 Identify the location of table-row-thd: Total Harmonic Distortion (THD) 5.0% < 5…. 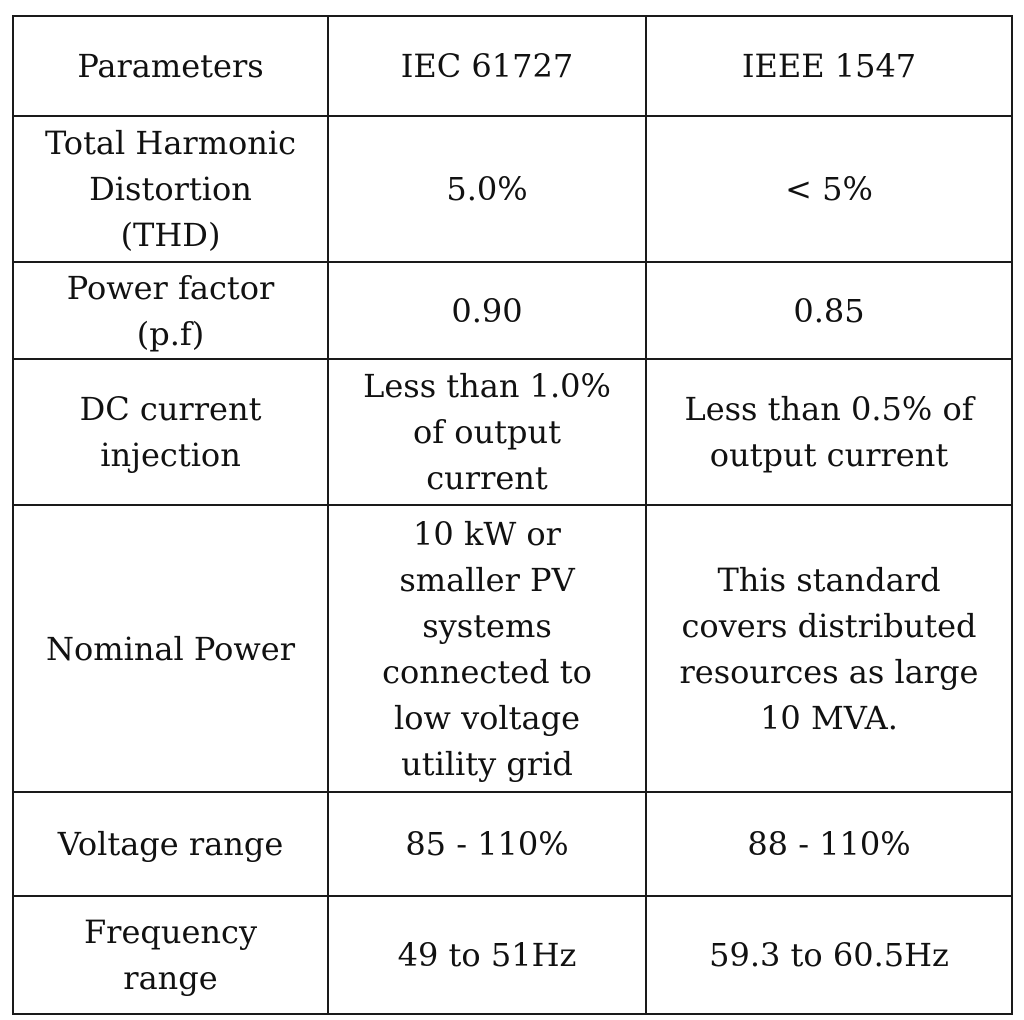
(512, 189).